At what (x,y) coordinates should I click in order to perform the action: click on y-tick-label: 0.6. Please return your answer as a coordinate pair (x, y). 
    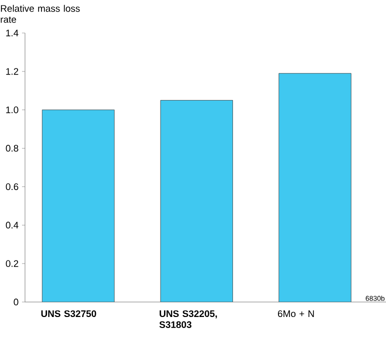
    Looking at the image, I should click on (12, 186).